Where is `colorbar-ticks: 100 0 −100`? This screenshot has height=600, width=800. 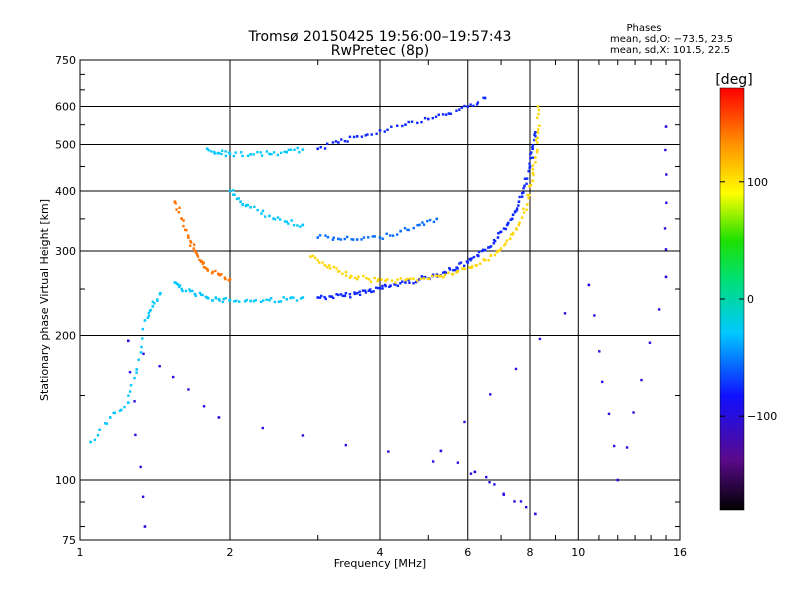
colorbar-ticks: 100 0 −100 is located at coordinates (748, 299).